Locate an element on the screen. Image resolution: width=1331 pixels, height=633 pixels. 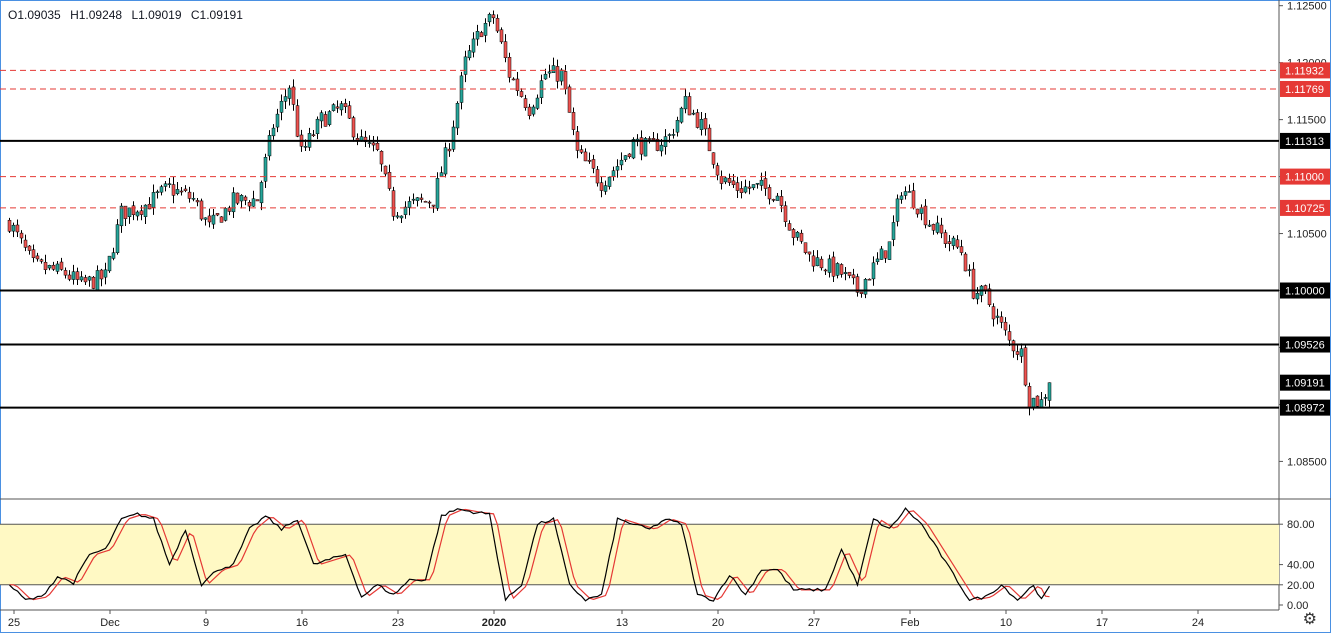
time-tick-label: 23 is located at coordinates (398, 623).